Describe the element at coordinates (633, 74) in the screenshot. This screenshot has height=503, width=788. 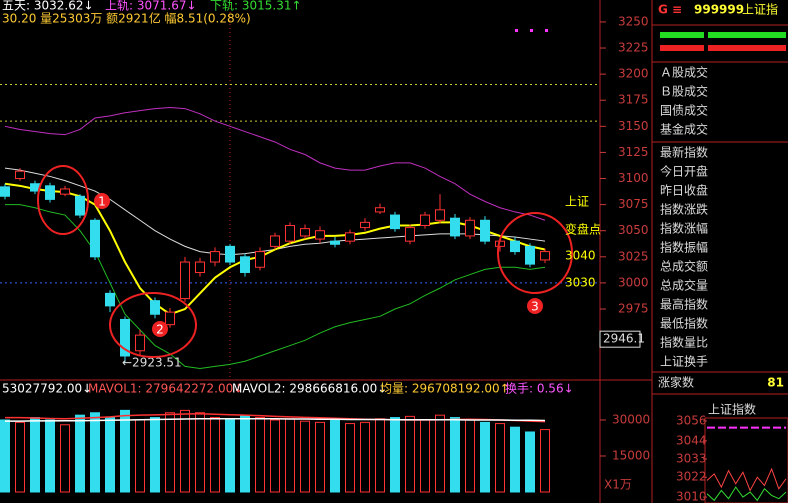
I see `y-tick-label: 3200` at that location.